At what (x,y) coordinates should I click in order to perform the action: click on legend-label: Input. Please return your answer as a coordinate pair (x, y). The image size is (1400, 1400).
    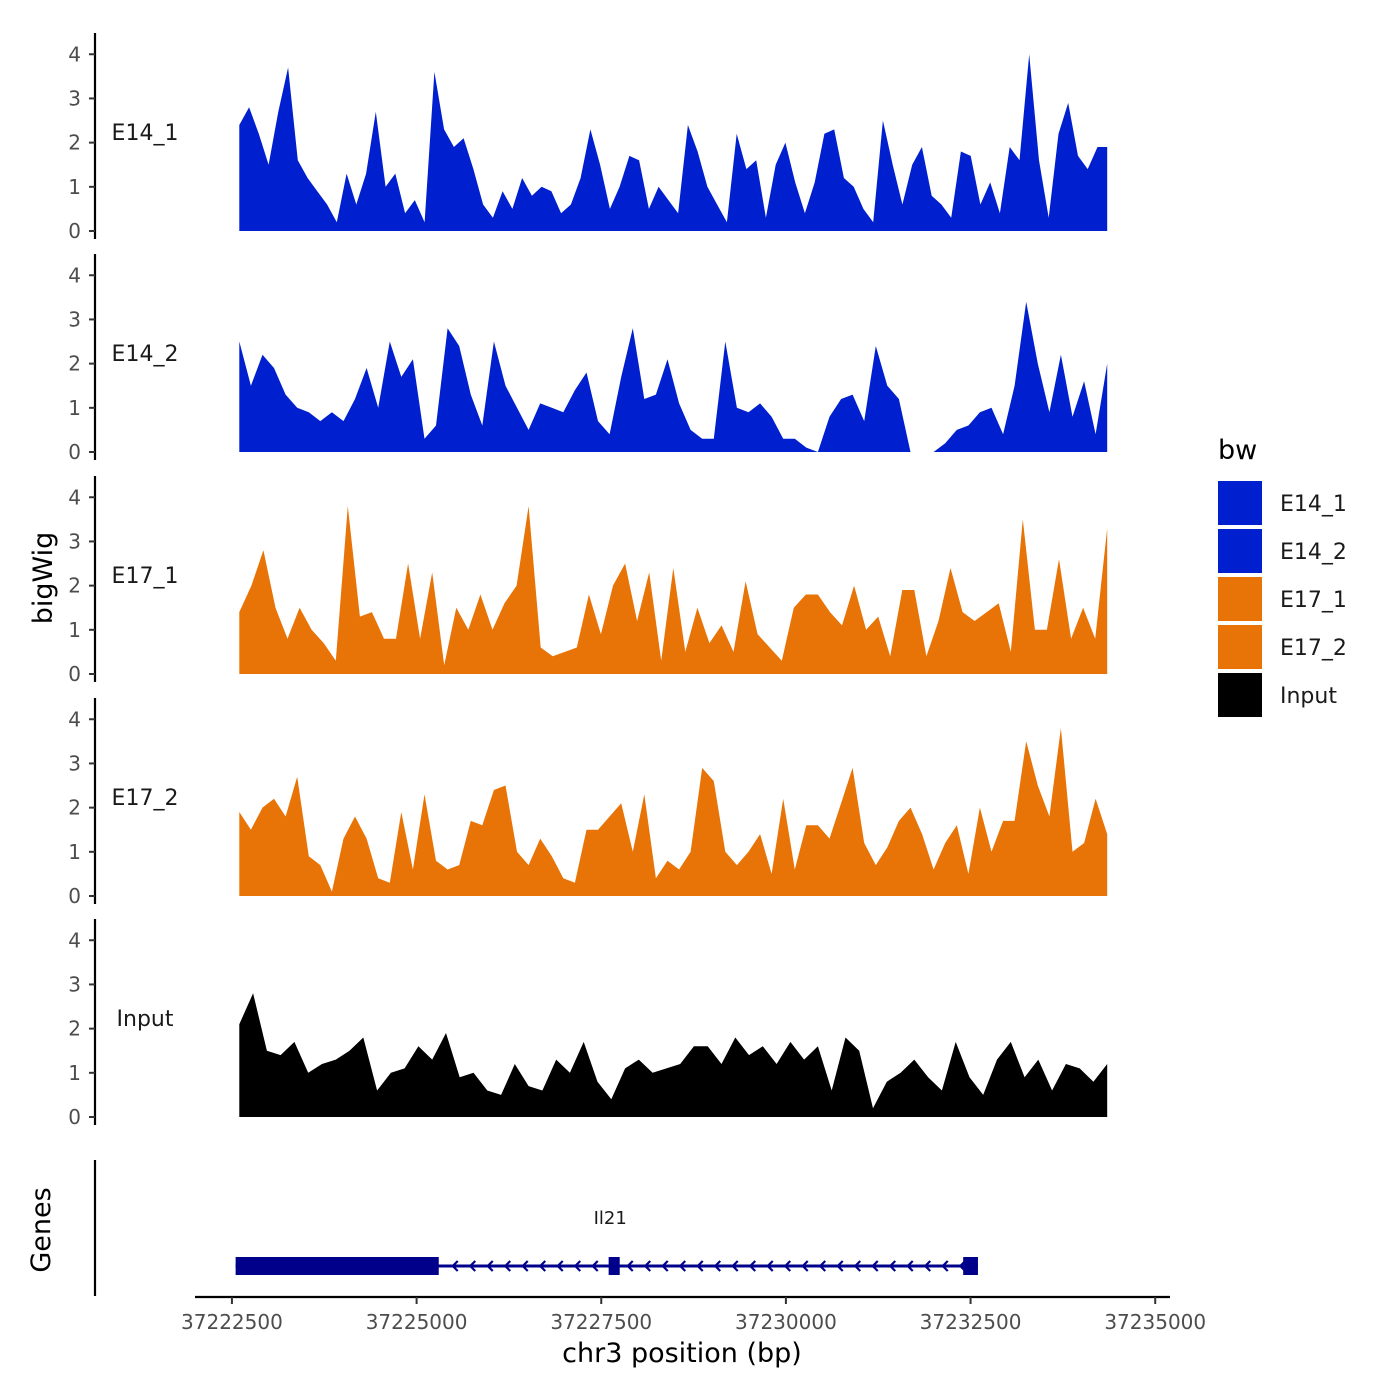
    Looking at the image, I should click on (1308, 696).